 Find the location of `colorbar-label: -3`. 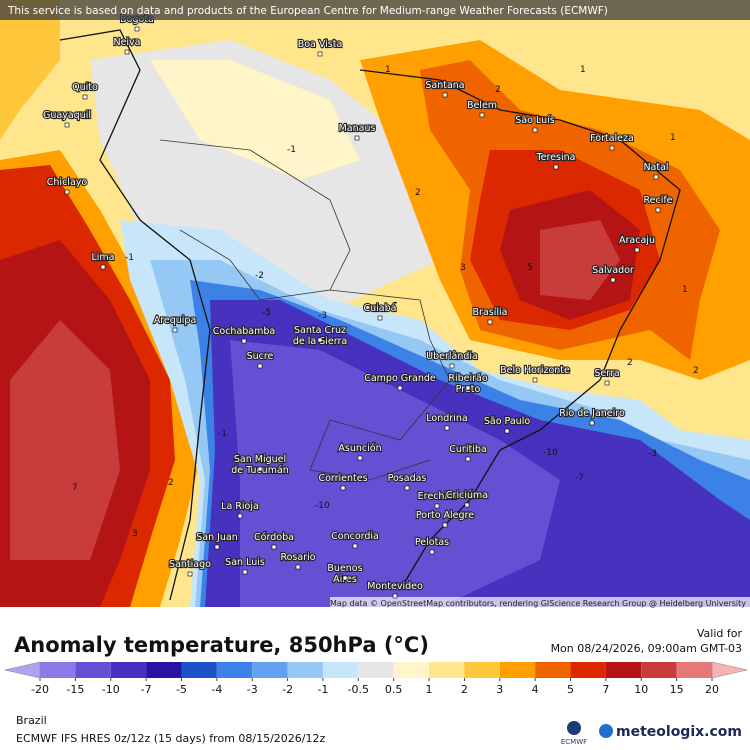

colorbar-label: -3 is located at coordinates (252, 689).